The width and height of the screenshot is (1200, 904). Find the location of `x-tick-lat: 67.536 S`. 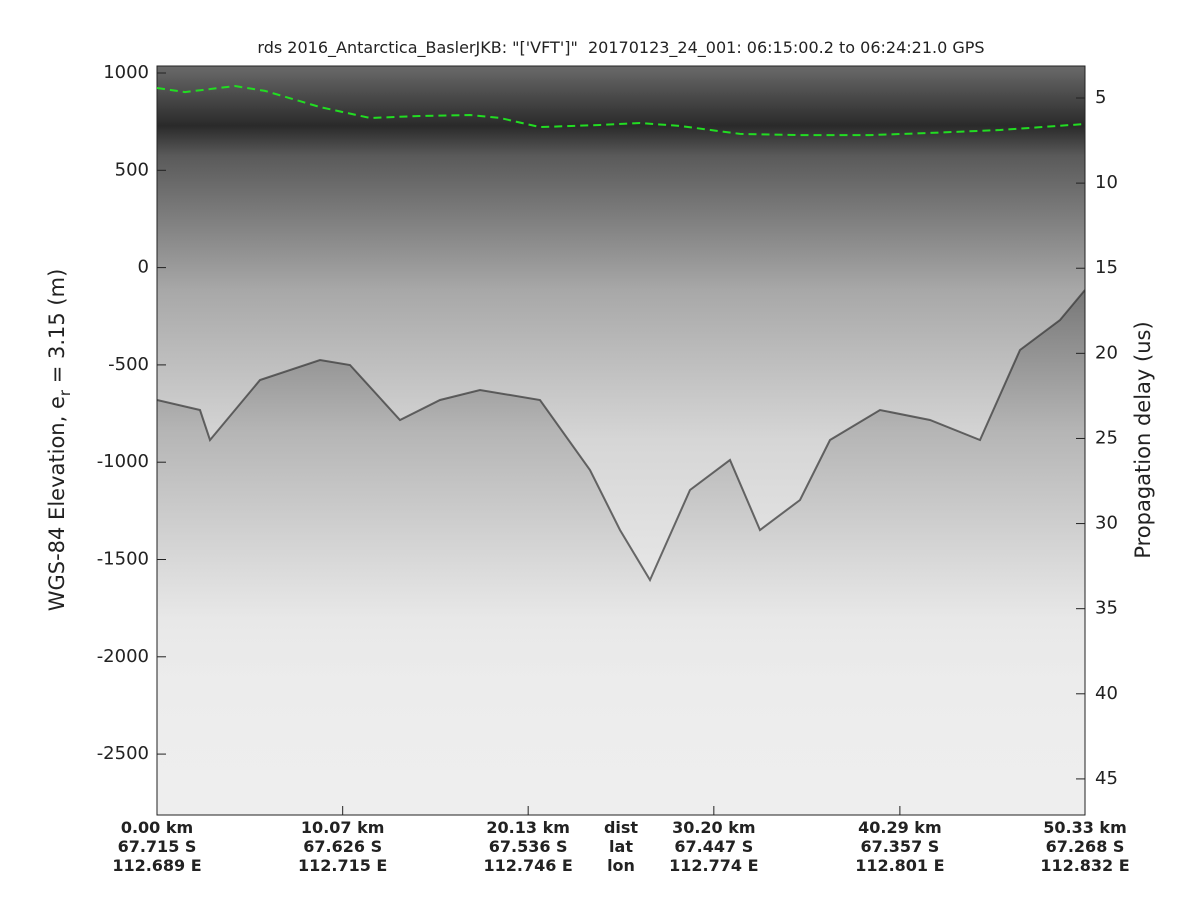

x-tick-lat: 67.536 S is located at coordinates (528, 846).